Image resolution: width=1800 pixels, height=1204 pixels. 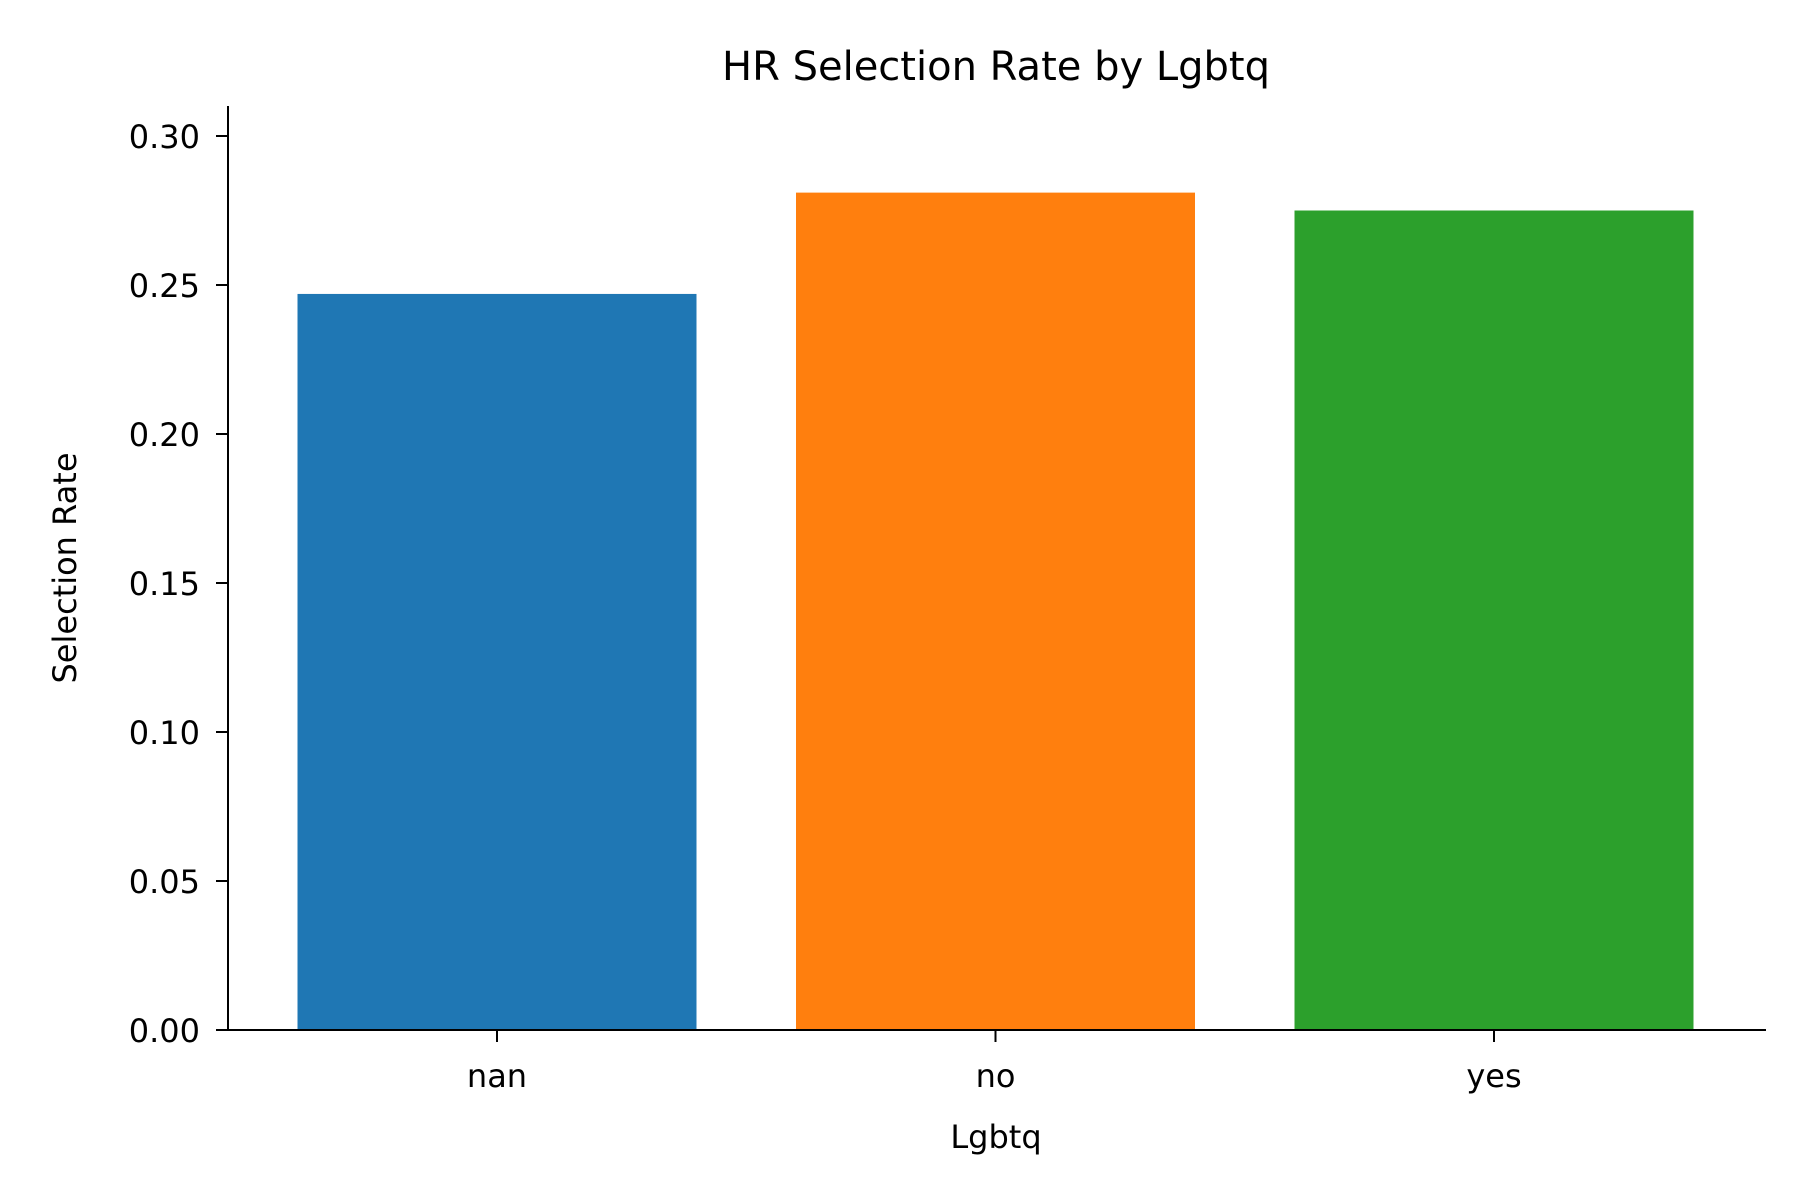 What do you see at coordinates (164, 733) in the screenshot?
I see `y-tick-label: 0.10` at bounding box center [164, 733].